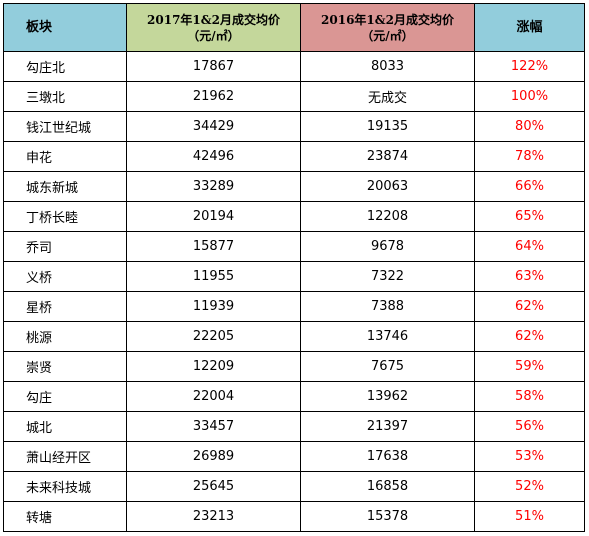 Image resolution: width=589 pixels, height=536 pixels. Describe the element at coordinates (529, 456) in the screenshot. I see `growth-rate: 53%` at that location.